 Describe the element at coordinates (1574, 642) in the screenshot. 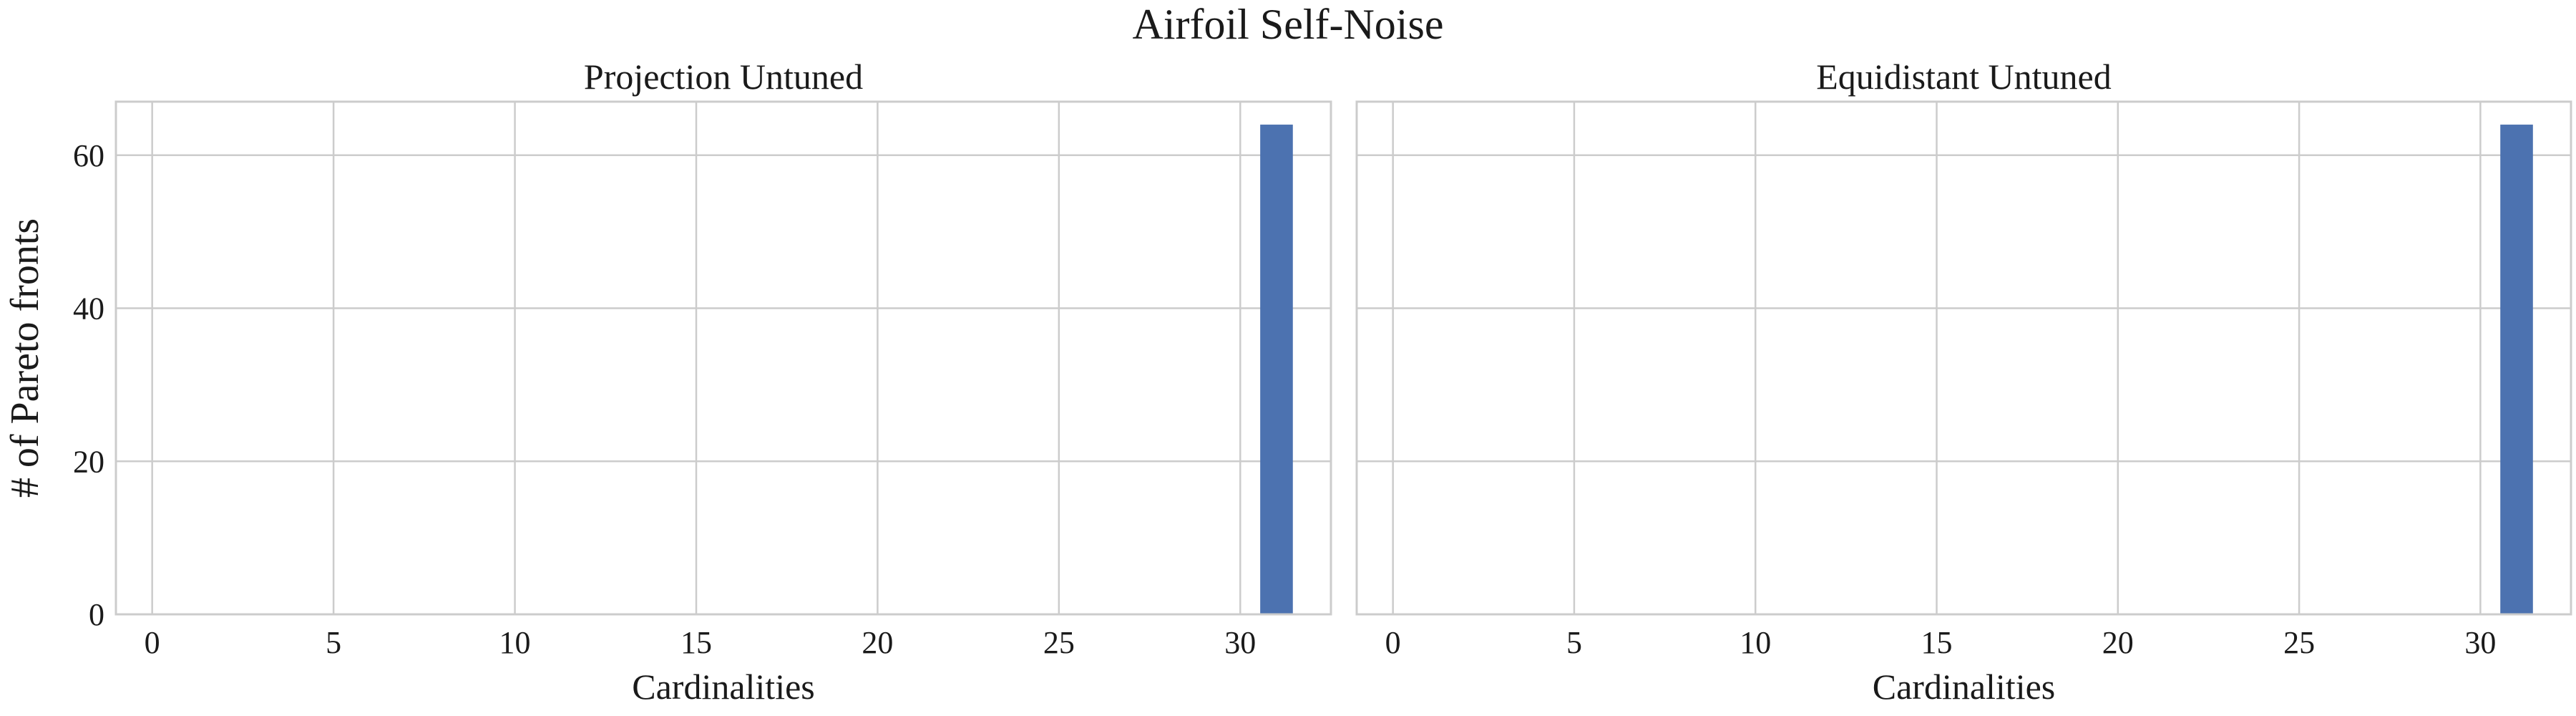

I see `panel-2-x-tick-label: 5` at that location.